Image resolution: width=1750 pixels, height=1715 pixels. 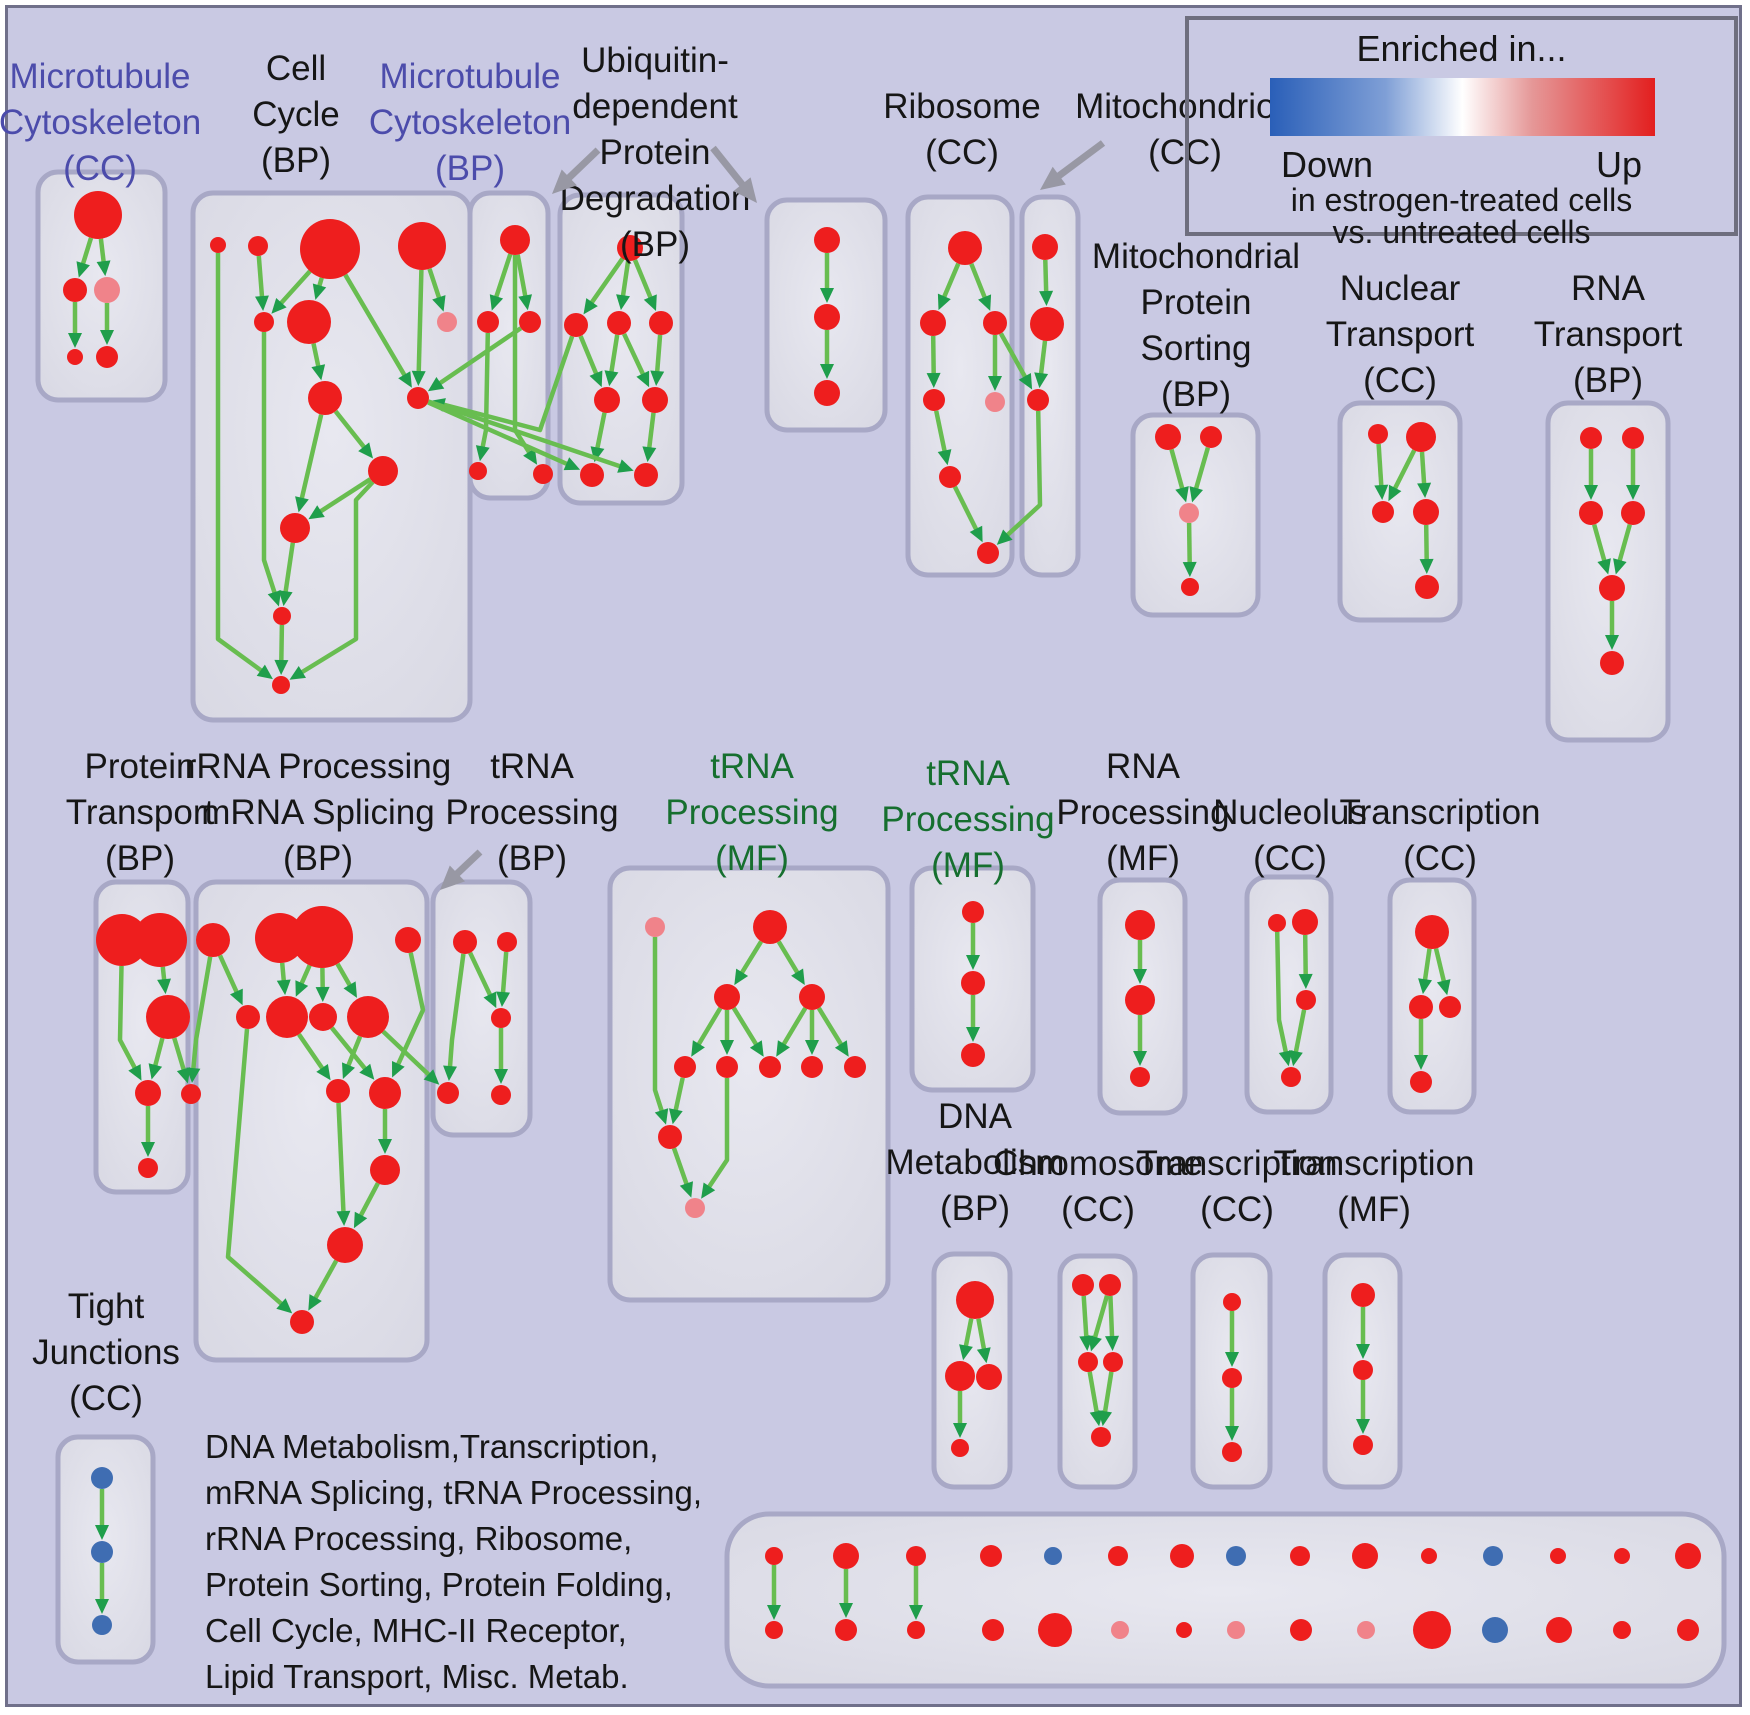 What do you see at coordinates (296, 160) in the screenshot?
I see `cluster-label-cell-cycle-bp: (BP)` at bounding box center [296, 160].